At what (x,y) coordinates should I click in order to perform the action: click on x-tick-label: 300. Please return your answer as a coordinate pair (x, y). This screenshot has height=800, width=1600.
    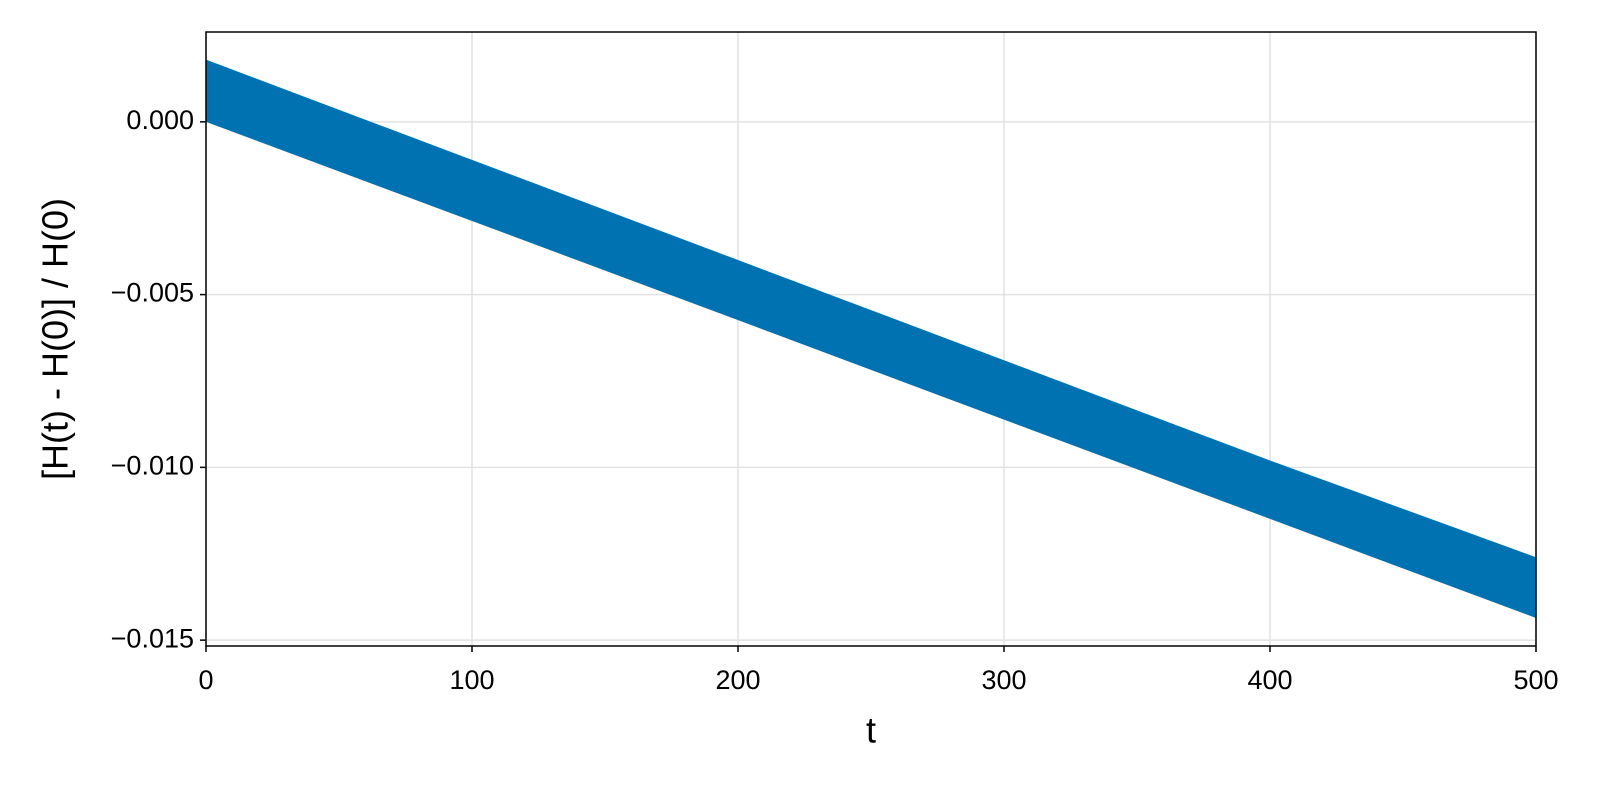
    Looking at the image, I should click on (1003, 680).